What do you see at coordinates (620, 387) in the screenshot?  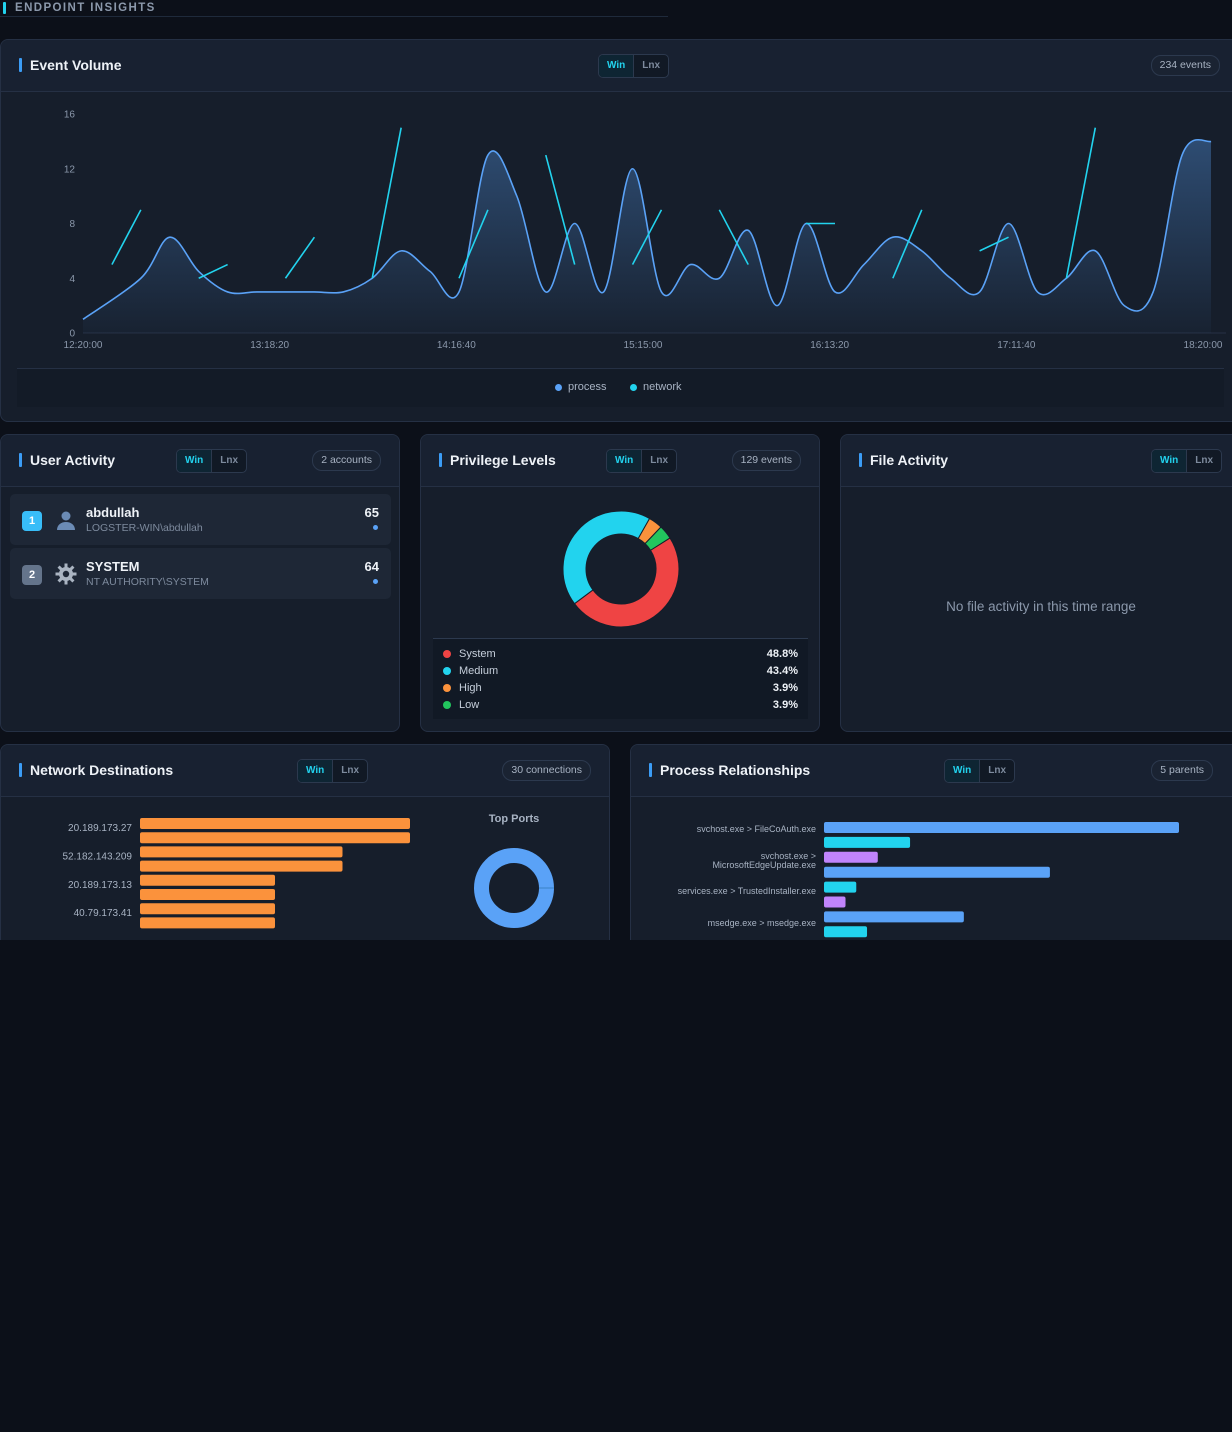 I see `chart-legend: process network` at bounding box center [620, 387].